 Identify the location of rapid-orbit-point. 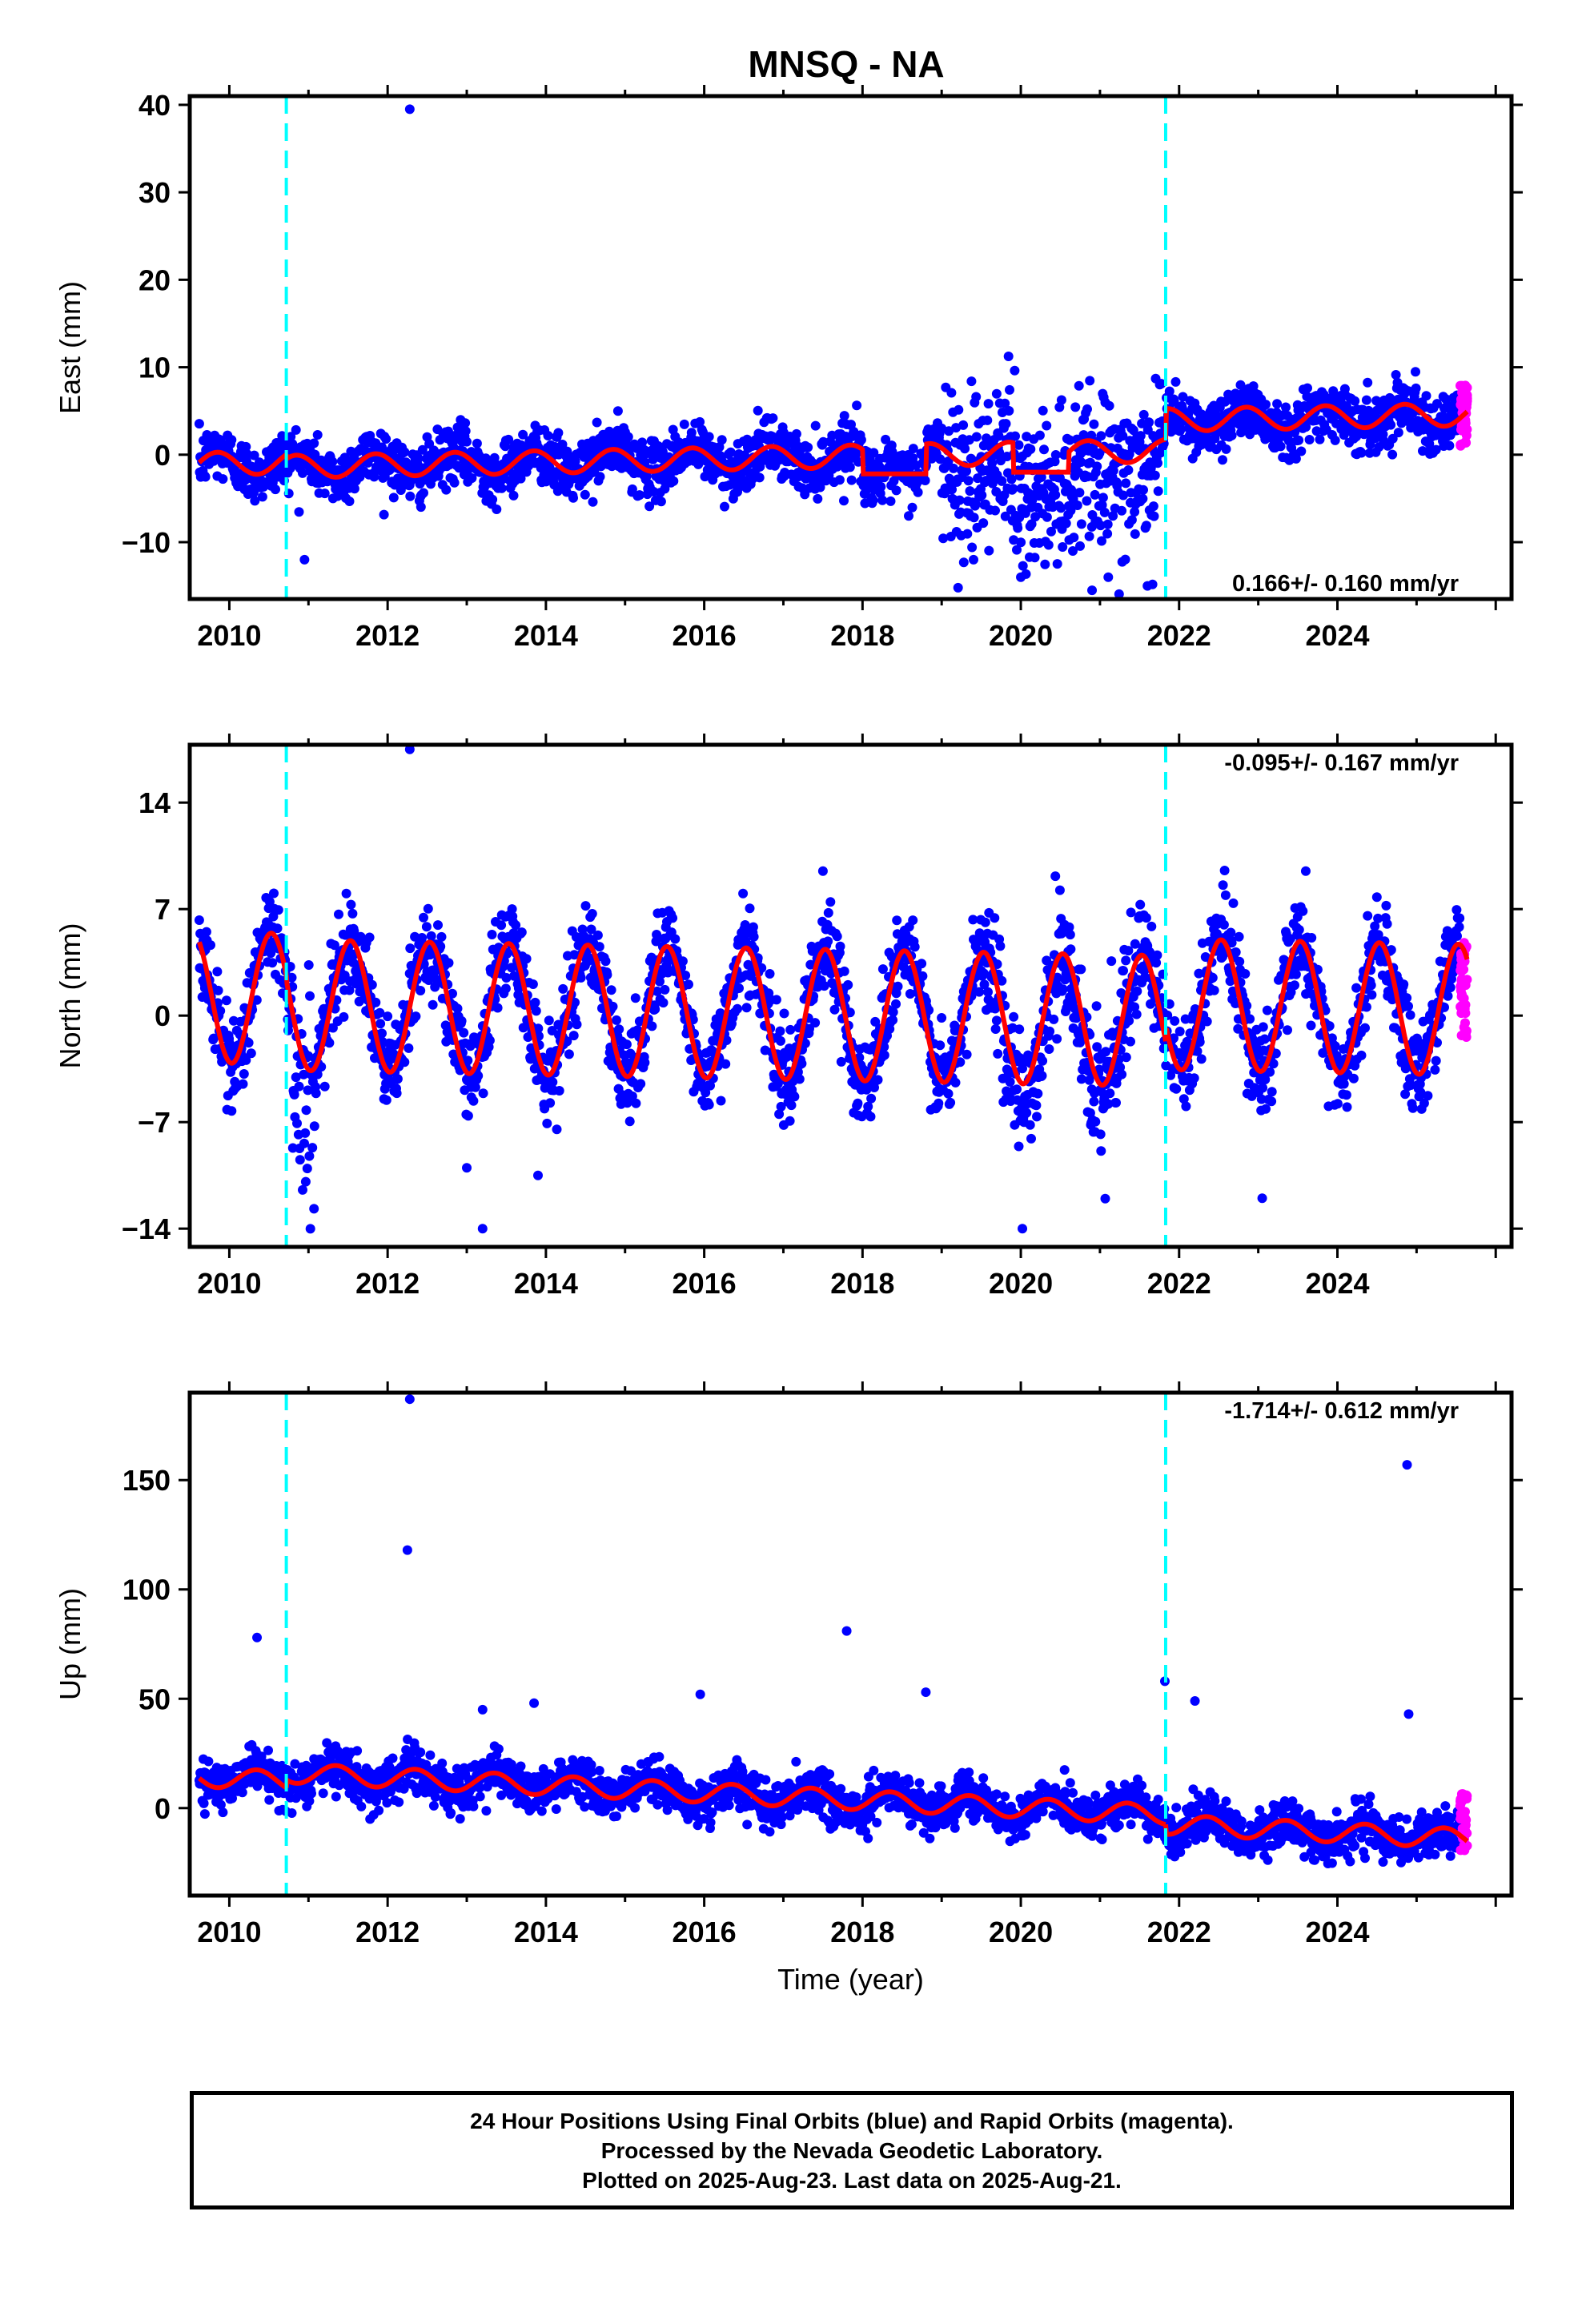
(1461, 385).